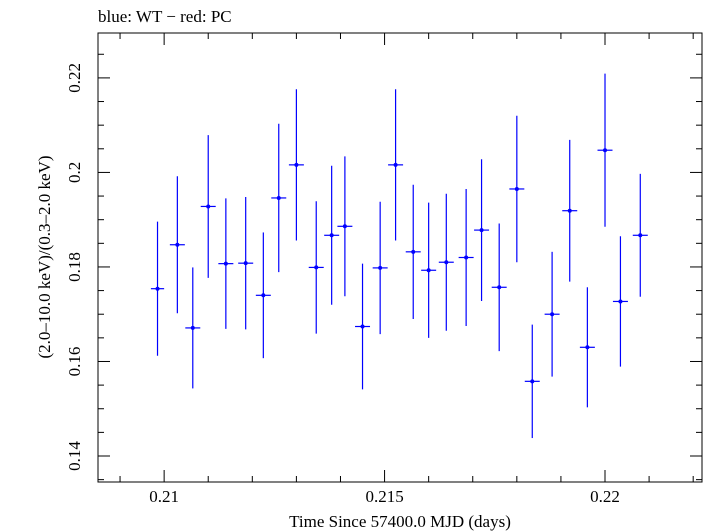 This screenshot has height=532, width=705. Describe the element at coordinates (384, 496) in the screenshot. I see `x-tick-label: 0.215` at that location.